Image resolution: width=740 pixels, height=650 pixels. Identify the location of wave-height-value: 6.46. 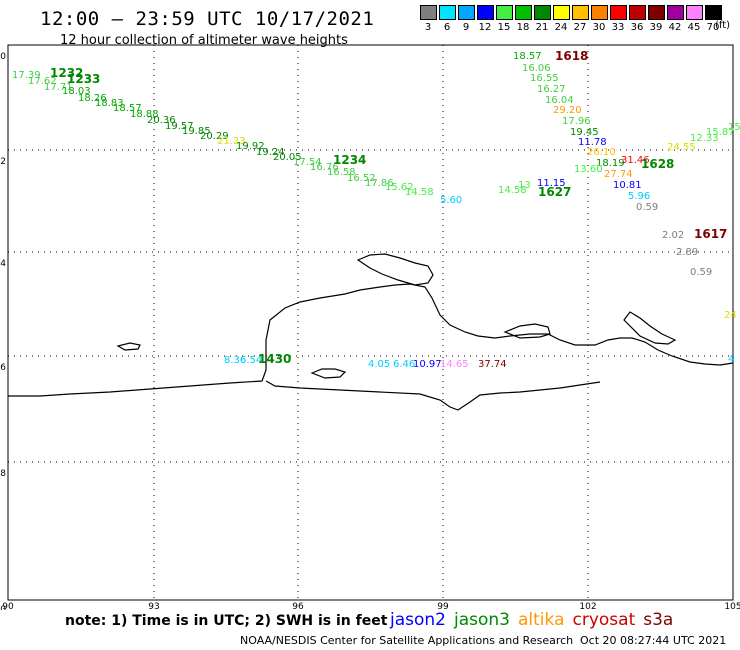
(404, 364).